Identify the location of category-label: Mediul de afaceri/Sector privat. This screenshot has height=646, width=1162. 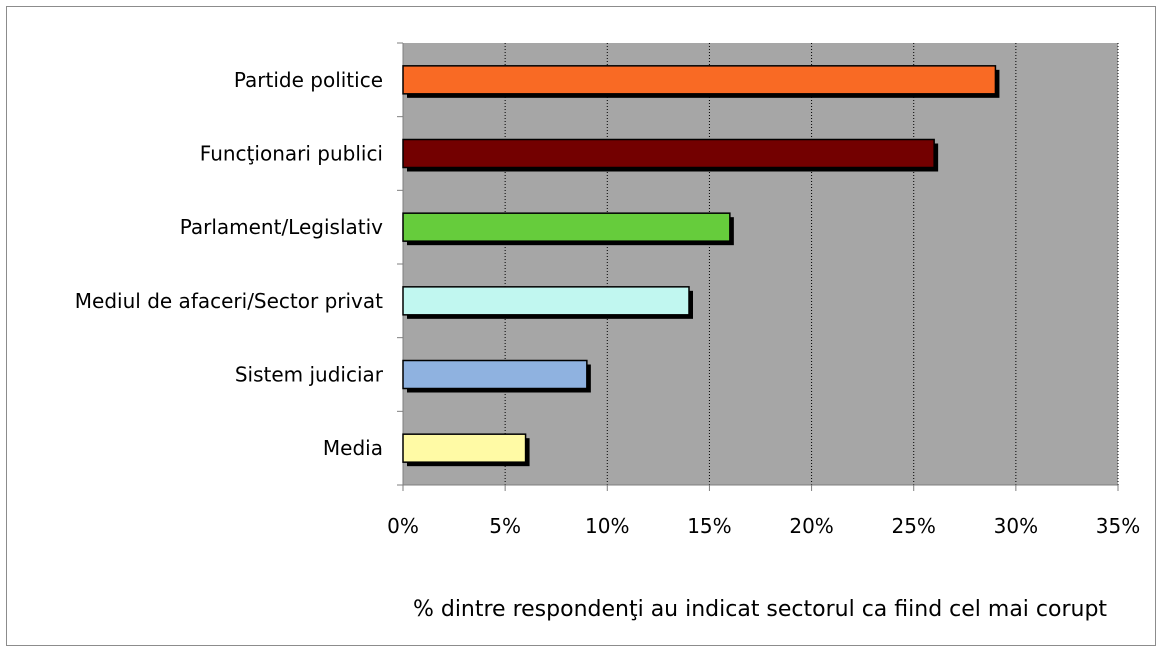
(229, 301).